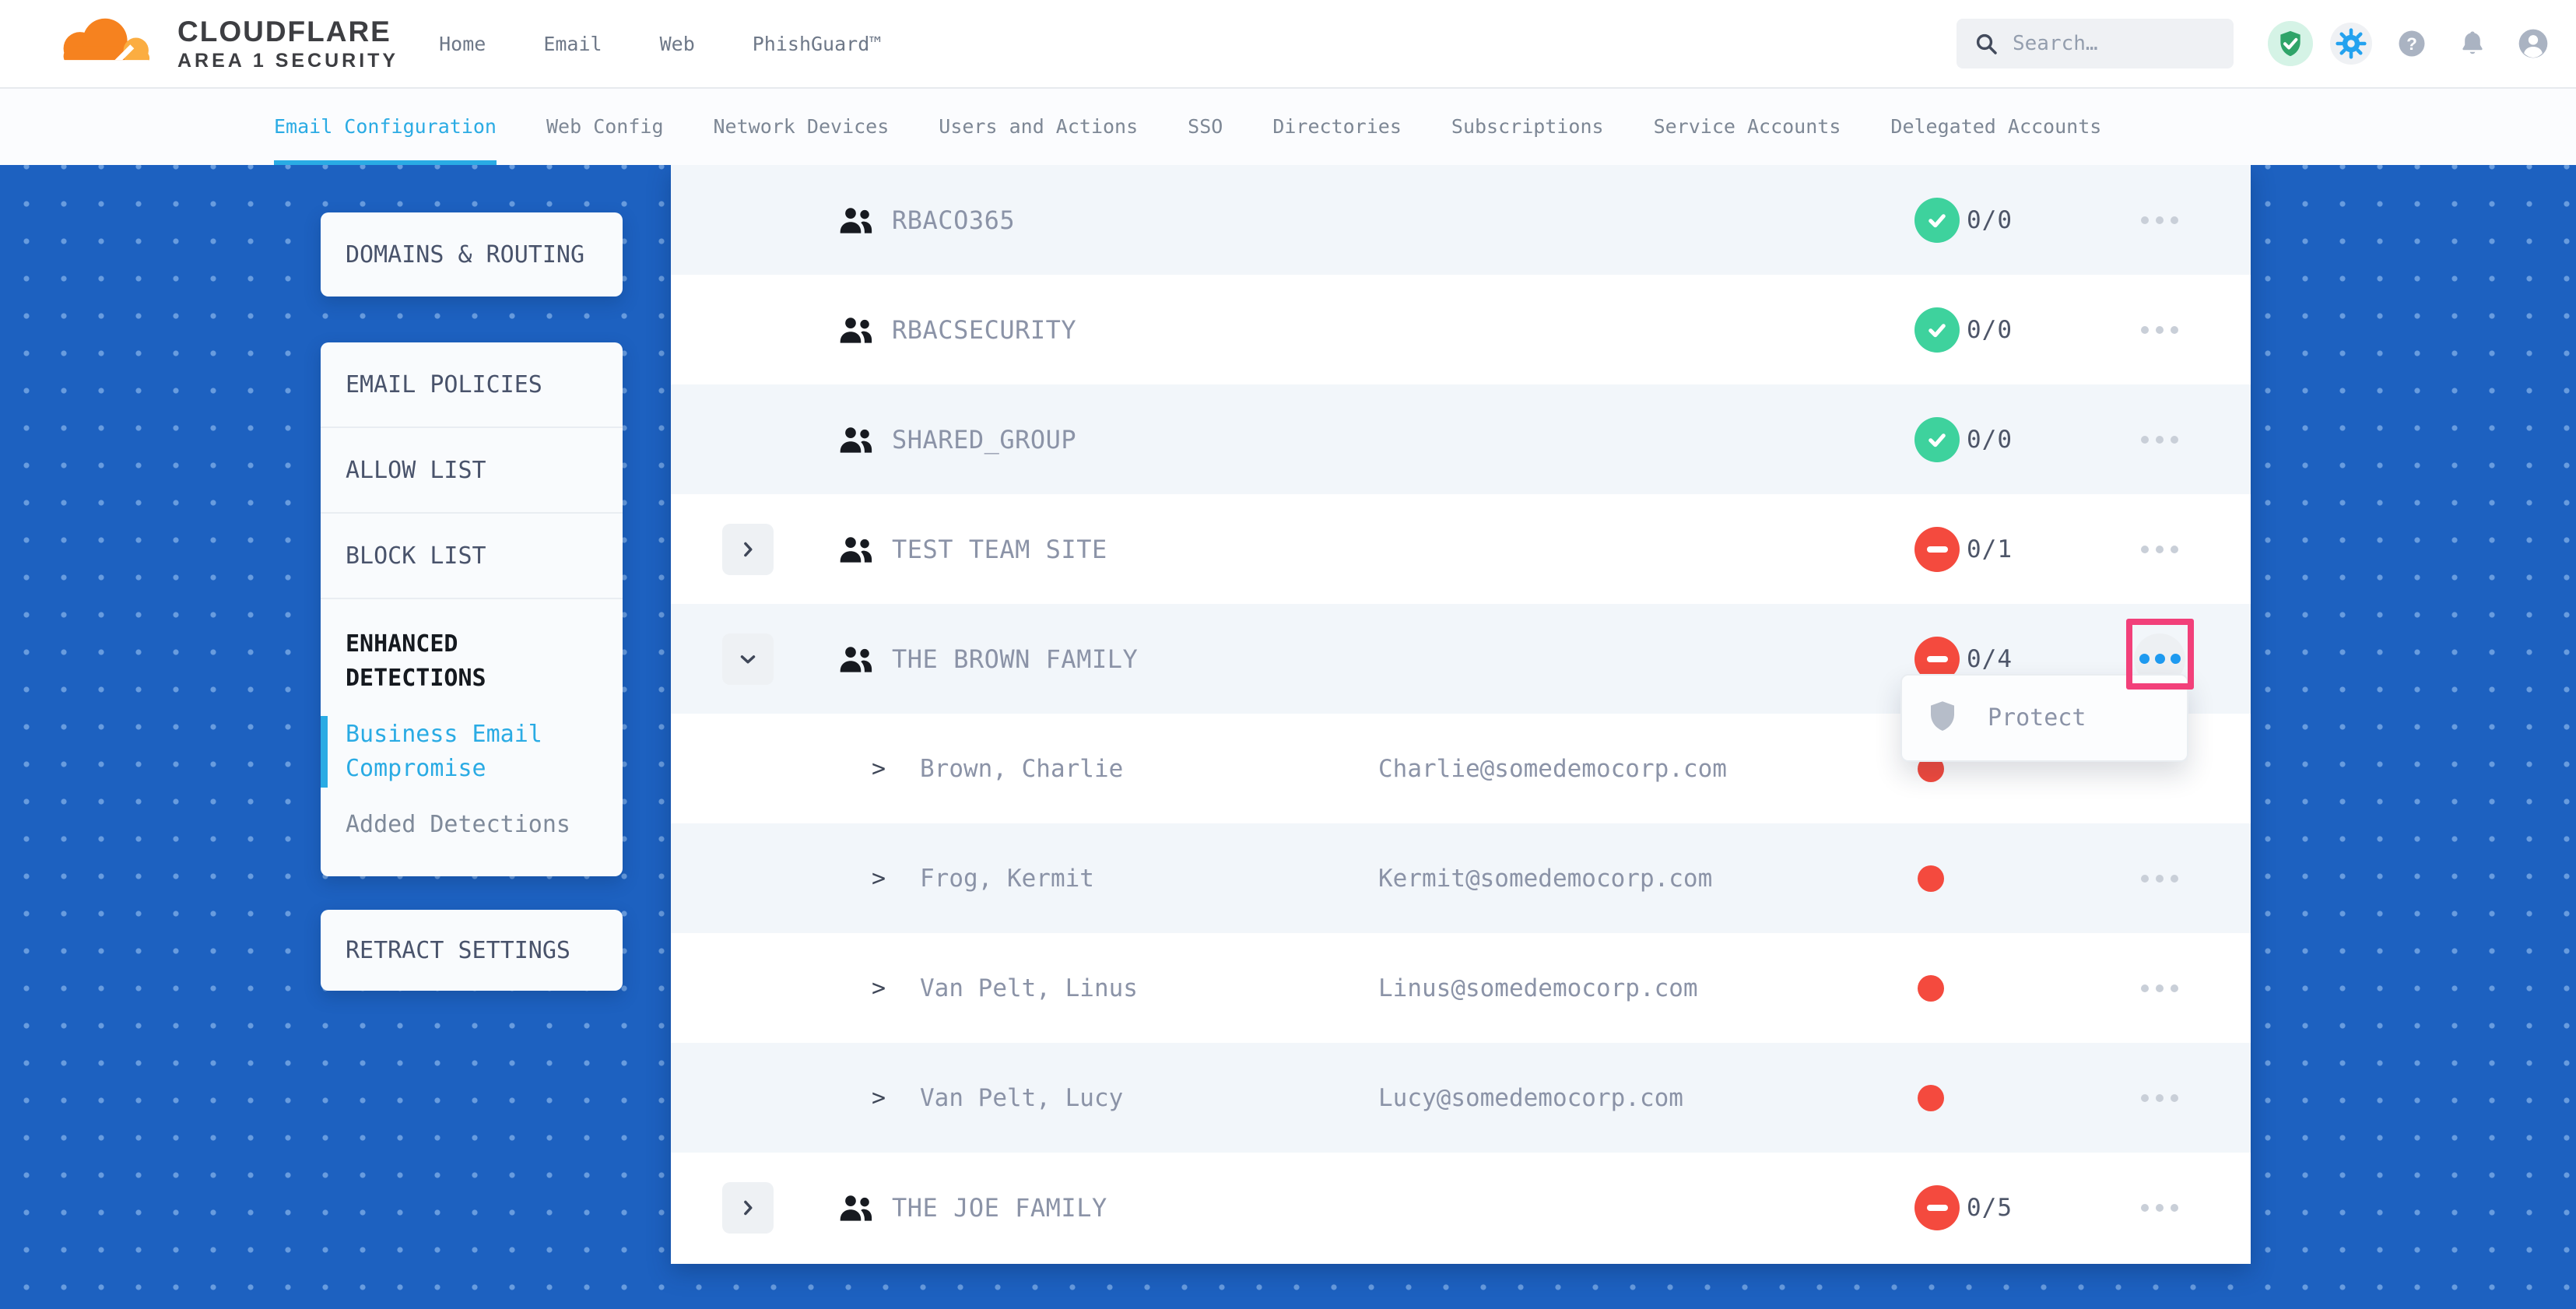  Describe the element at coordinates (458, 824) in the screenshot. I see `sidebar-item-added-detections: Added Detections` at that location.